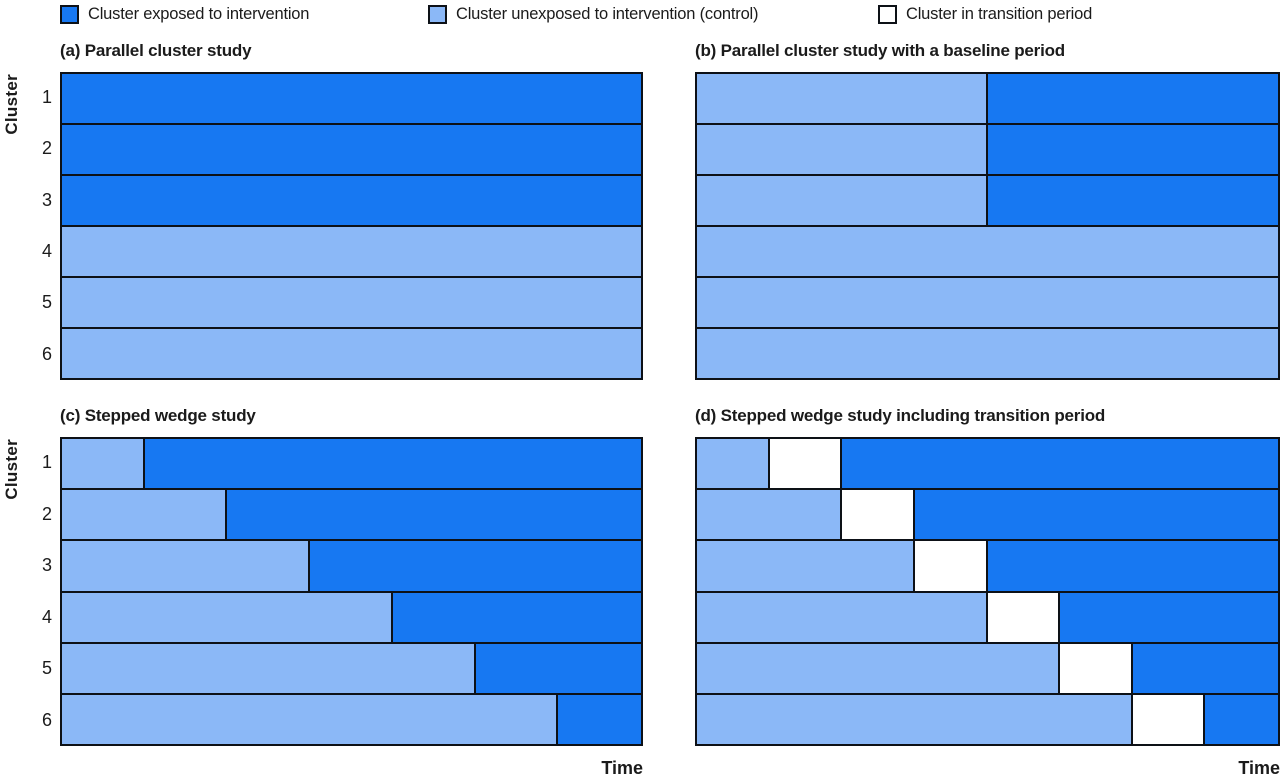  What do you see at coordinates (1259, 768) in the screenshot?
I see `x-axis-label-time-right: Time` at bounding box center [1259, 768].